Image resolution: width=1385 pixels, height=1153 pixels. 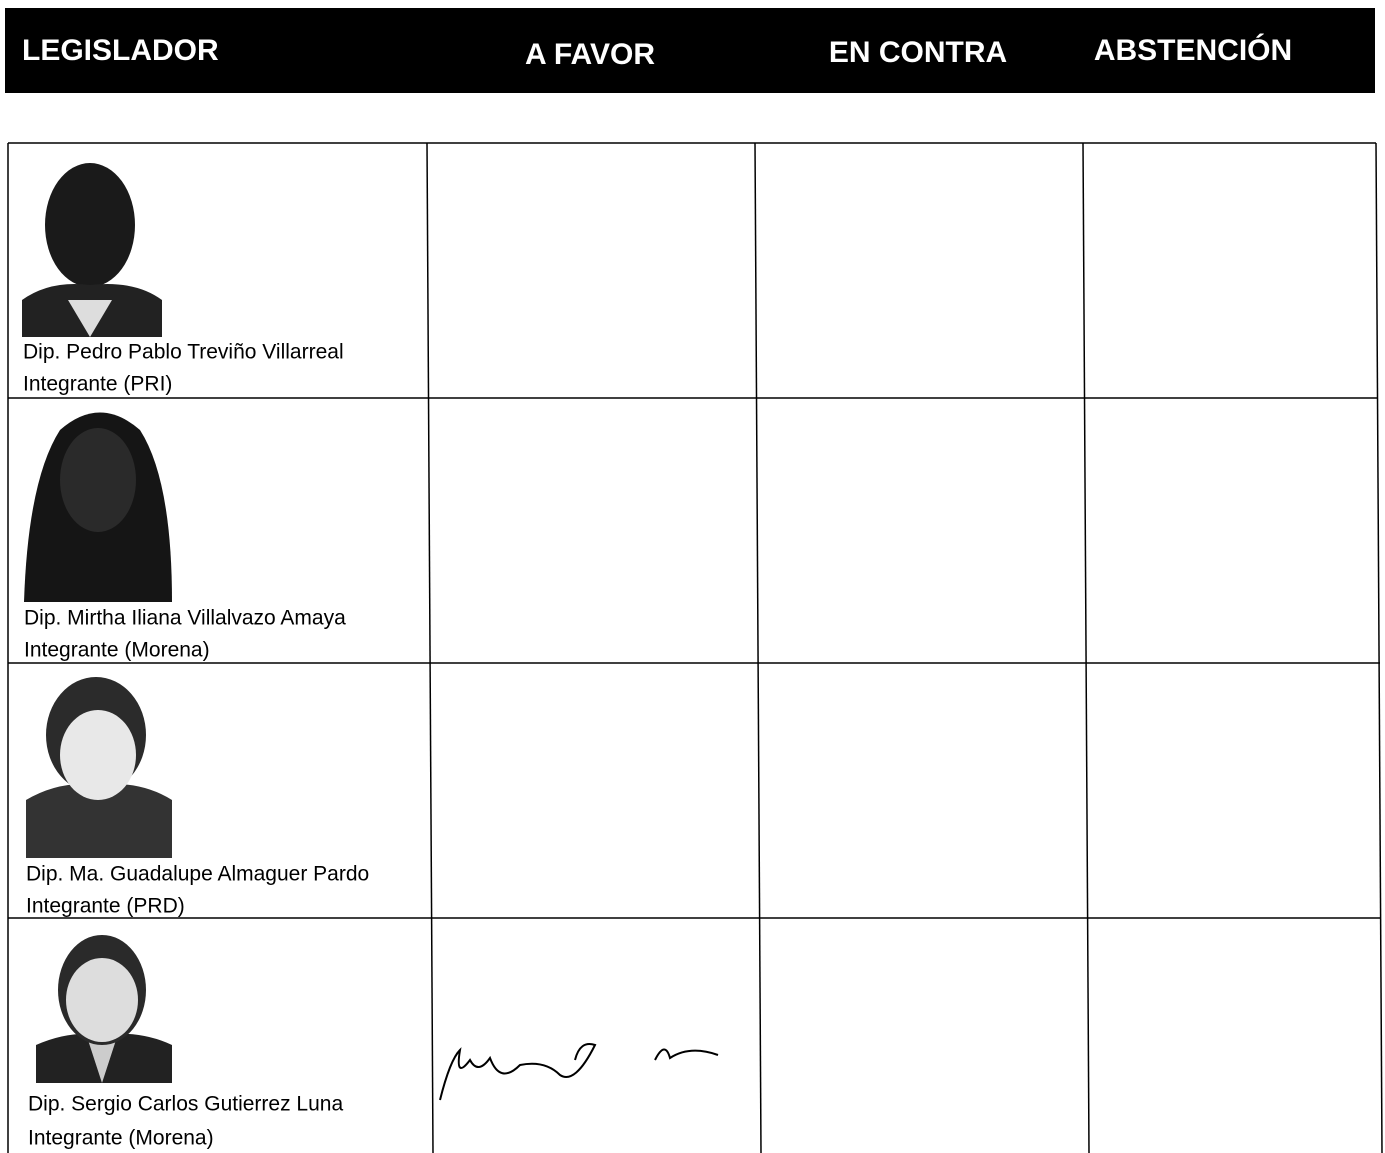 What do you see at coordinates (105, 906) in the screenshot?
I see `legislator-role: Integrante (PRD)` at bounding box center [105, 906].